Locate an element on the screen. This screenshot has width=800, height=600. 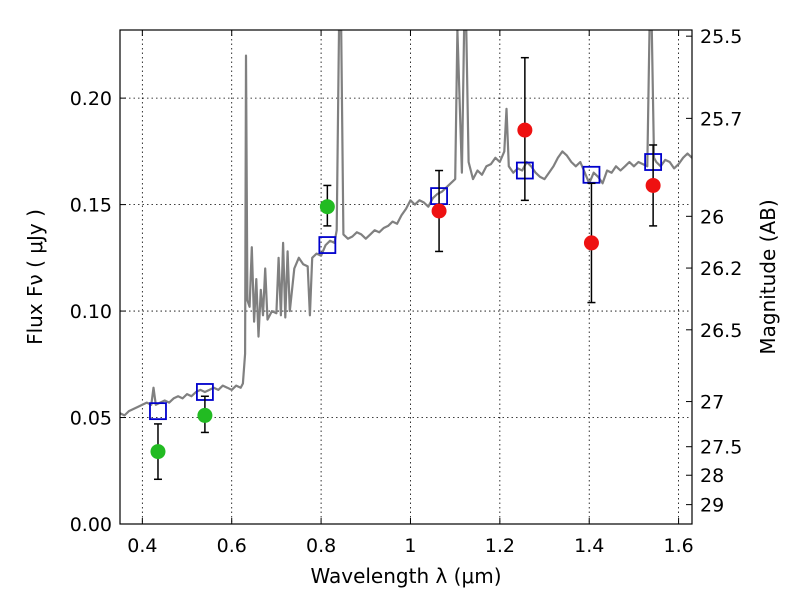
x-tick-label: 1 is located at coordinates (410, 546).